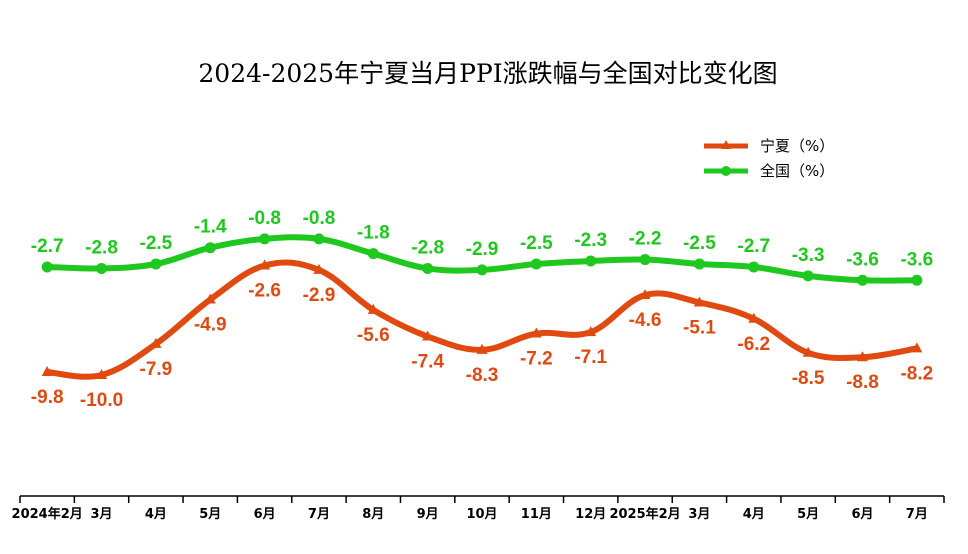 The height and width of the screenshot is (554, 968). Describe the element at coordinates (590, 514) in the screenshot. I see `x-tick-label: 12月` at that location.